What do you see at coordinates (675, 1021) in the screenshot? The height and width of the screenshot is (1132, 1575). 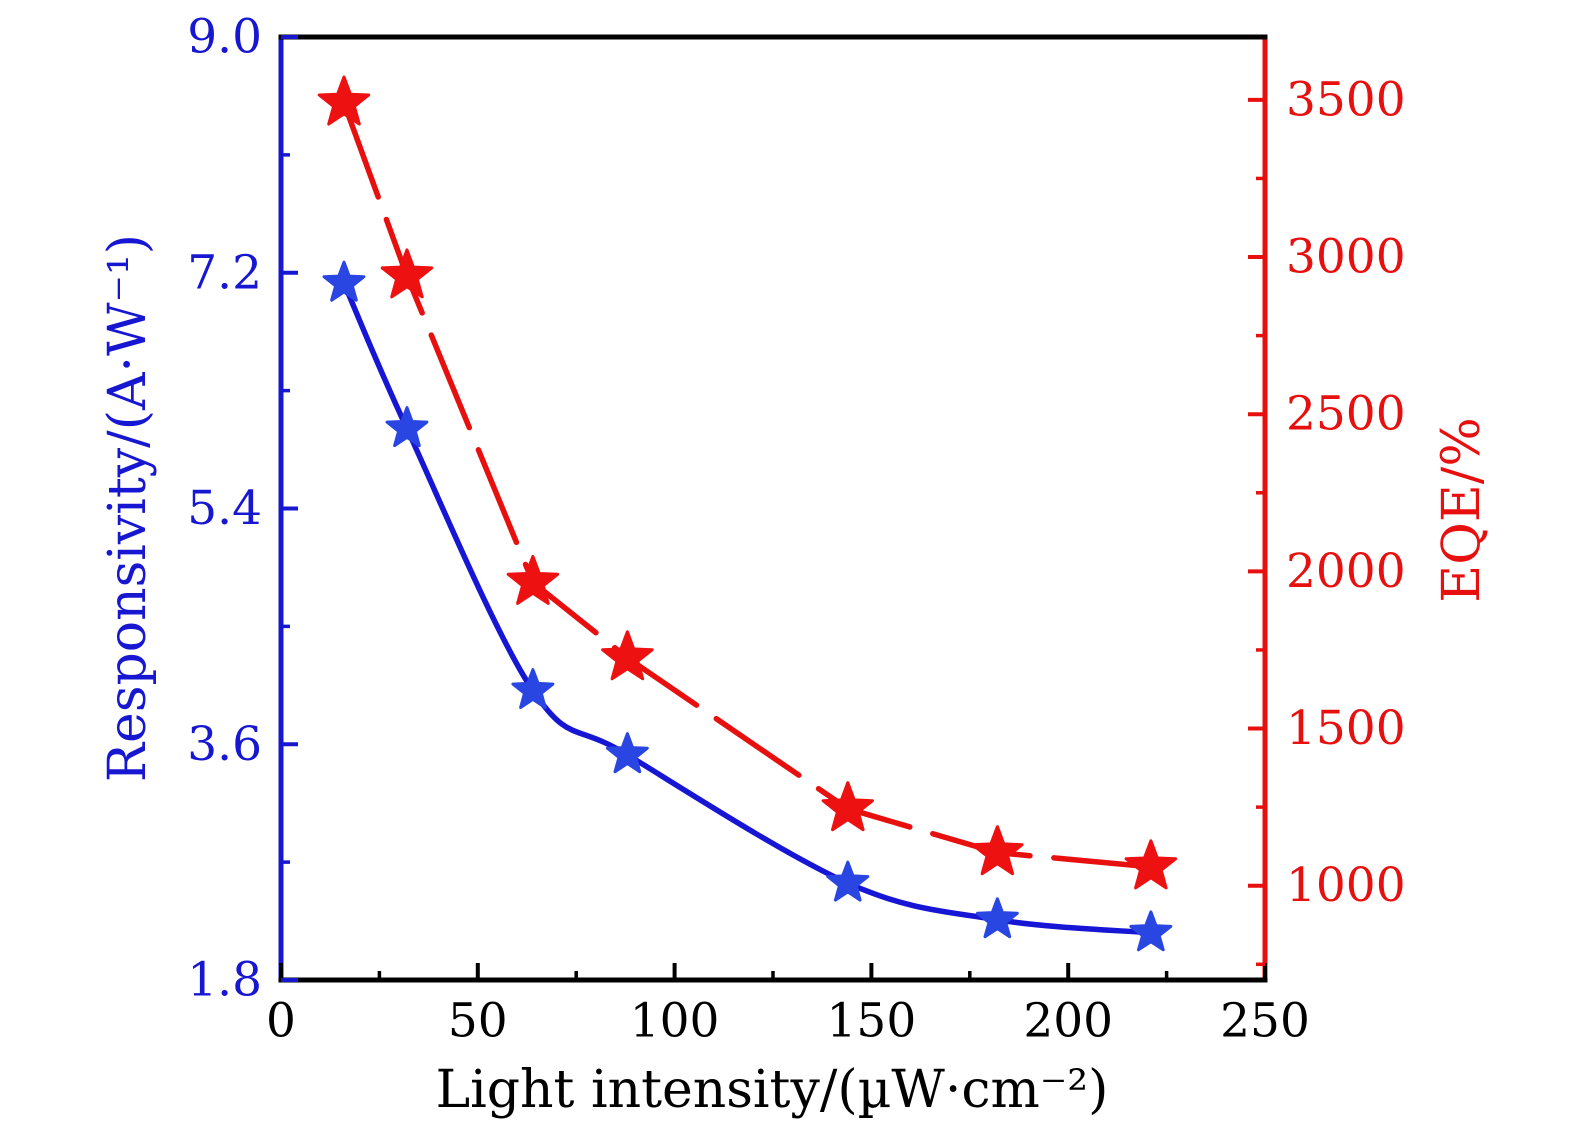 I see `x-tick-label-100: 100` at bounding box center [675, 1021].